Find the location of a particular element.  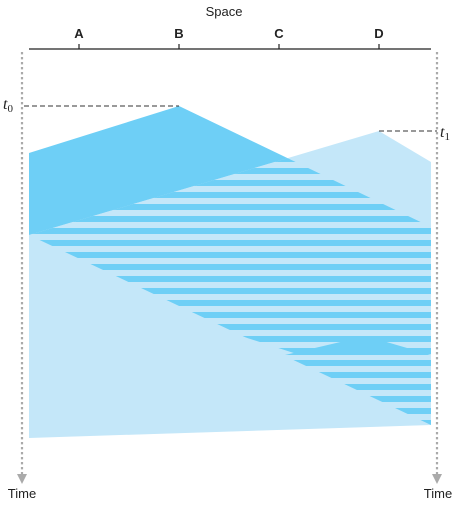

t1-label: t1 is located at coordinates (445, 133).